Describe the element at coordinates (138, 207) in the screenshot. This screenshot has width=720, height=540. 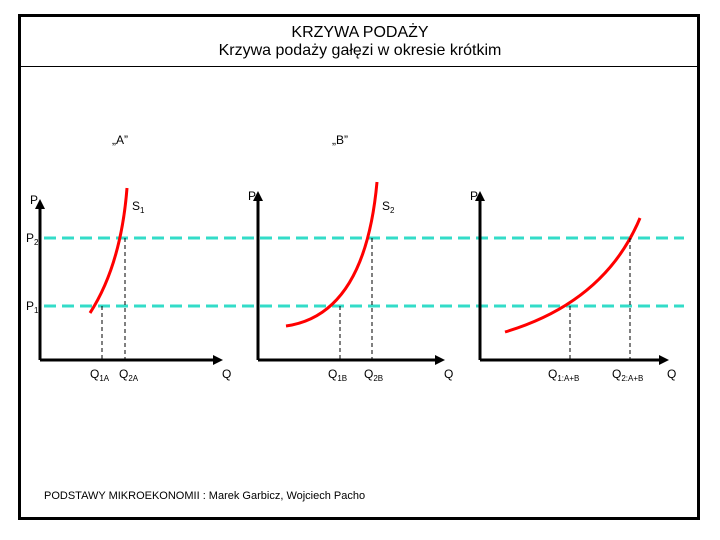
I see `supply-curve-s1-label: S1` at that location.